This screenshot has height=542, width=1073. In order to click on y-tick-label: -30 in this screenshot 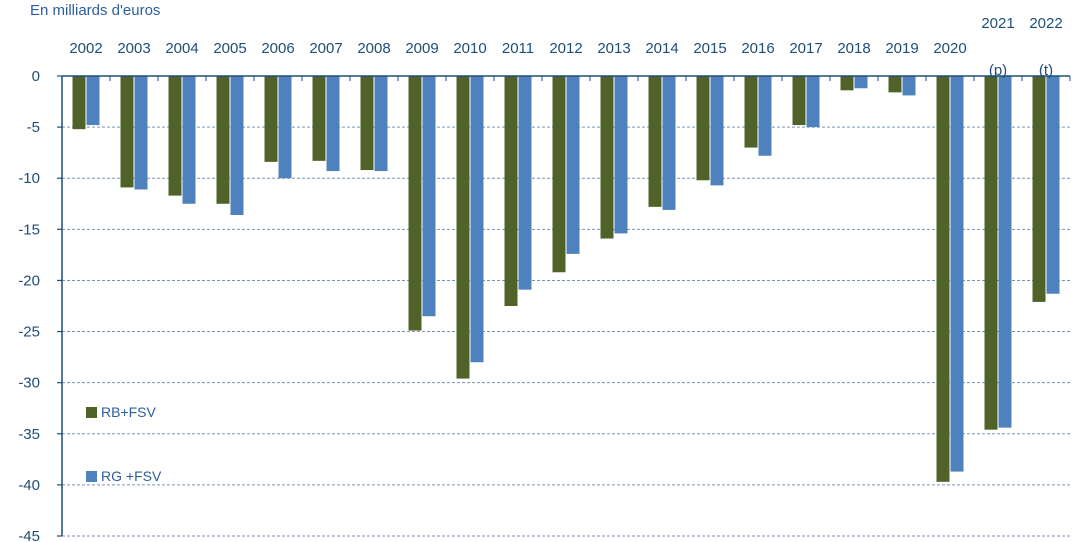, I will do `click(29, 383)`.